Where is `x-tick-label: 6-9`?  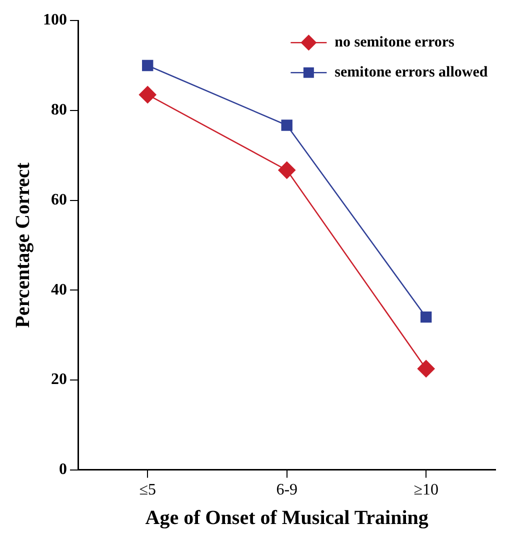 x-tick-label: 6-9 is located at coordinates (287, 490).